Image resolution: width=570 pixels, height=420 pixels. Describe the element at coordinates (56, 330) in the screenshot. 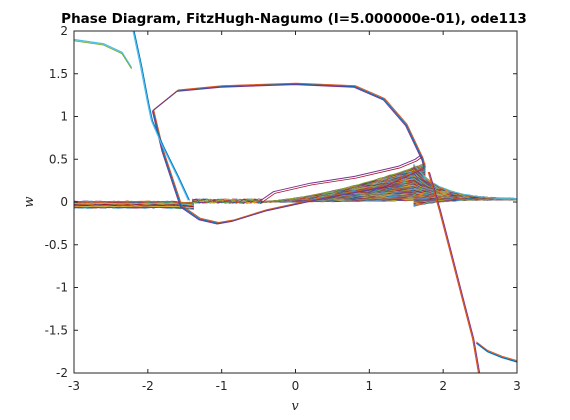

I see `y-tick-label: -1.5` at that location.